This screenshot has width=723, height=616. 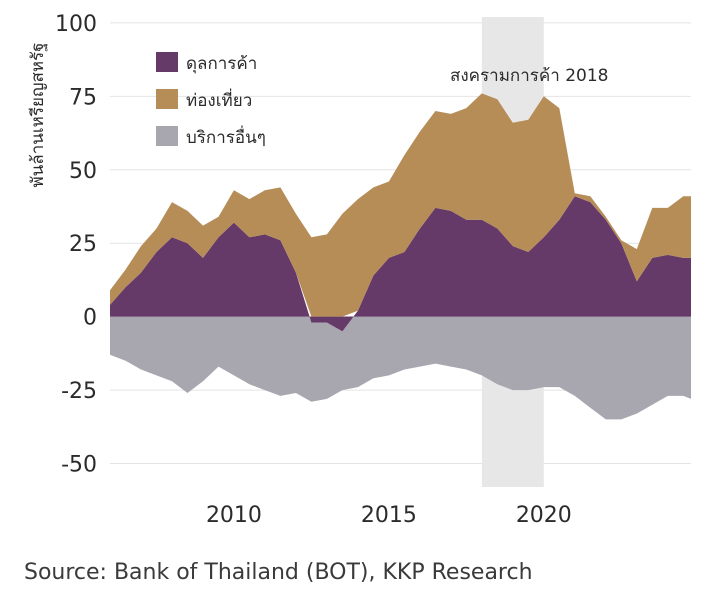 What do you see at coordinates (83, 244) in the screenshot?
I see `y-tick-label: 25` at bounding box center [83, 244].